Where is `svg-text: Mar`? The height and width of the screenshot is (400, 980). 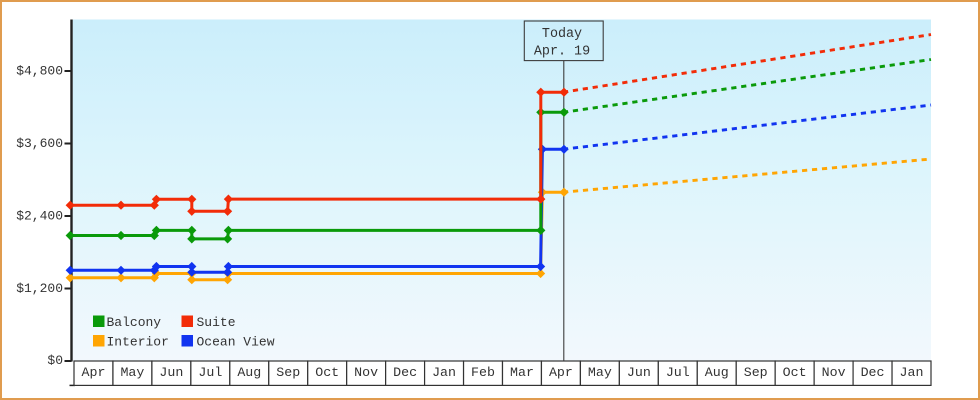 svg-text: Mar is located at coordinates (522, 372).